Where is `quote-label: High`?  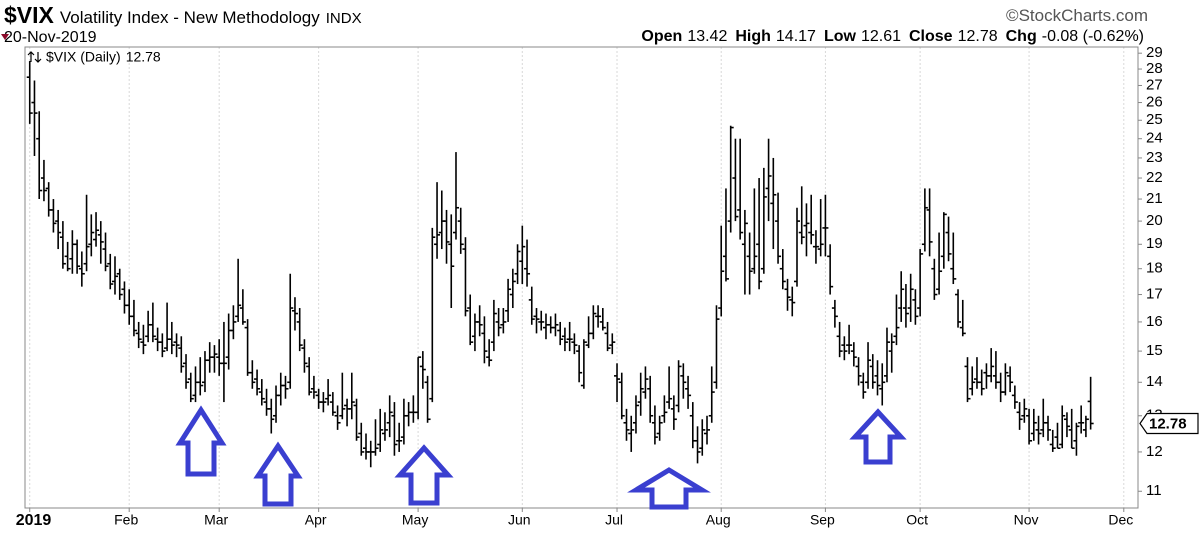
quote-label: High is located at coordinates (753, 36).